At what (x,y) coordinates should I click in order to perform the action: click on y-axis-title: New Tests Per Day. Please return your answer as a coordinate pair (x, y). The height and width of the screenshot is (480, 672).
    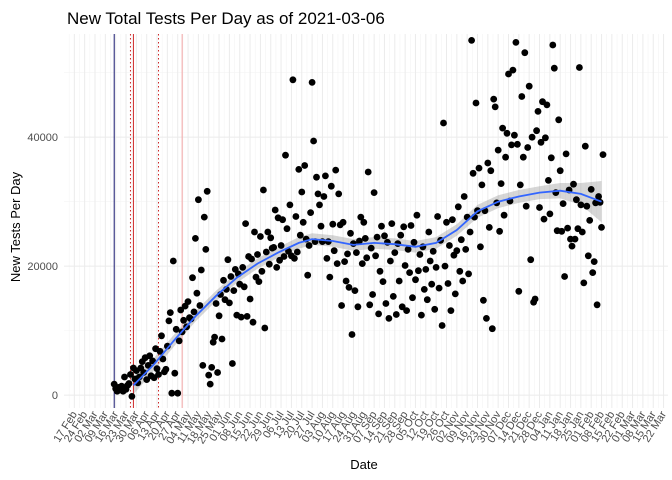
    Looking at the image, I should click on (15, 226).